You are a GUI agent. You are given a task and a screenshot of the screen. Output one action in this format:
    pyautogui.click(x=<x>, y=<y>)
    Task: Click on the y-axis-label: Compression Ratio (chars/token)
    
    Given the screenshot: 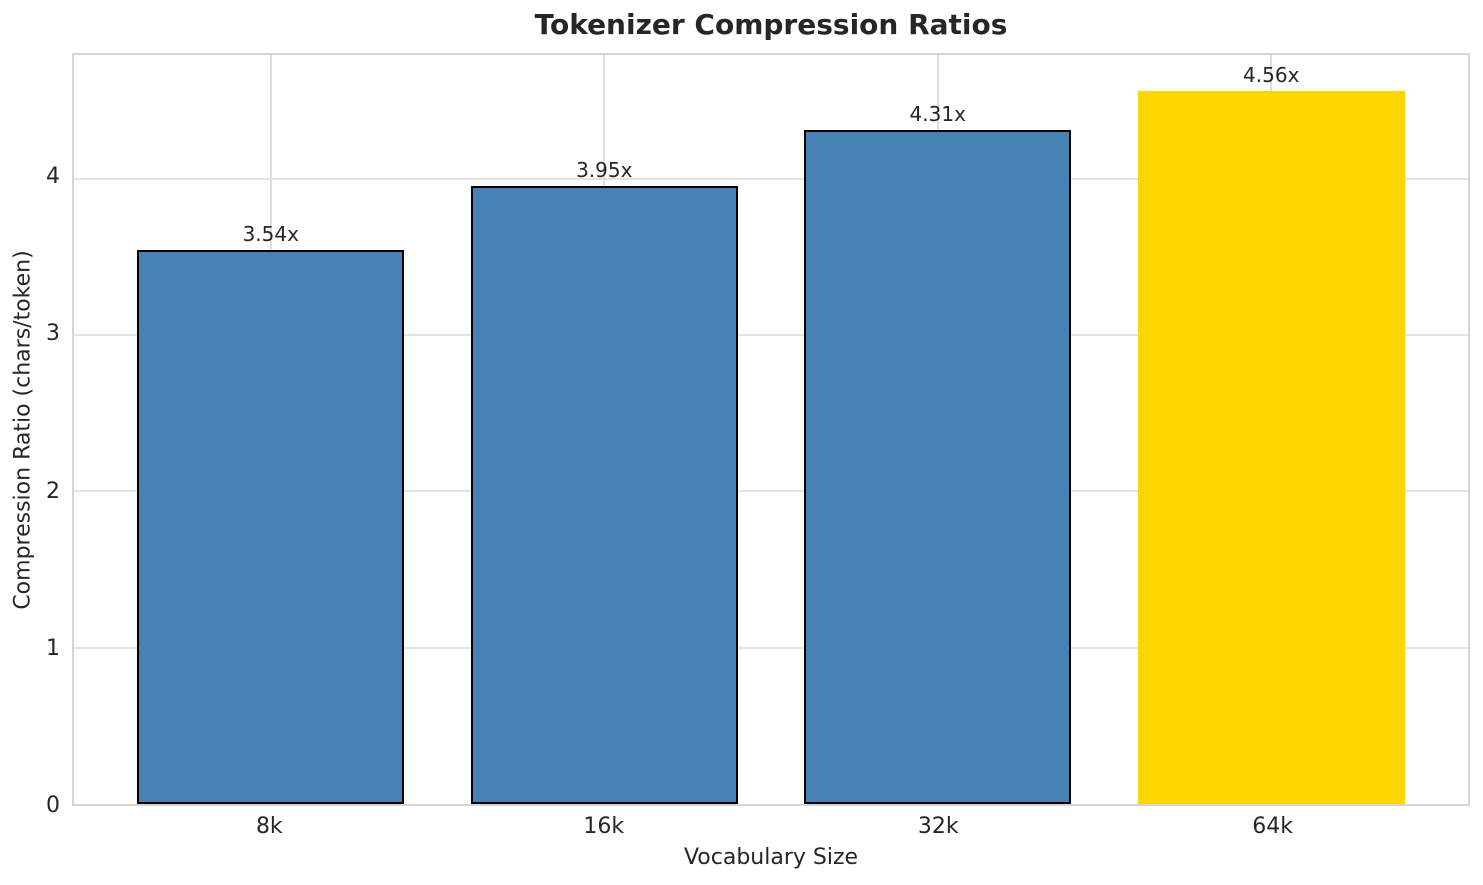 What is the action you would take?
    pyautogui.click(x=23, y=430)
    